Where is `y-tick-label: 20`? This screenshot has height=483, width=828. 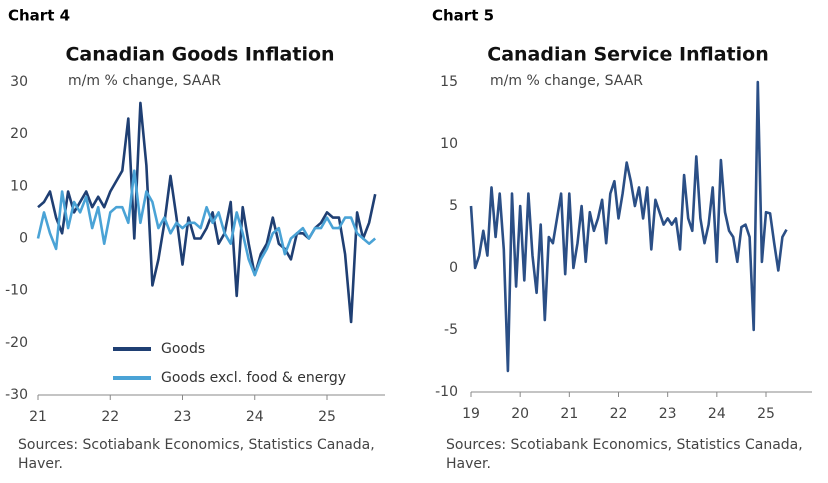 y-tick-label: 20 is located at coordinates (19, 134).